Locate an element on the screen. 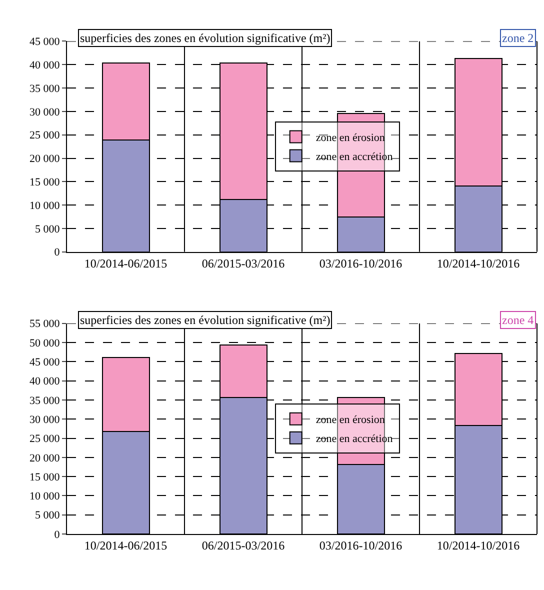 The height and width of the screenshot is (590, 544). annotation: zone 4 is located at coordinates (518, 320).